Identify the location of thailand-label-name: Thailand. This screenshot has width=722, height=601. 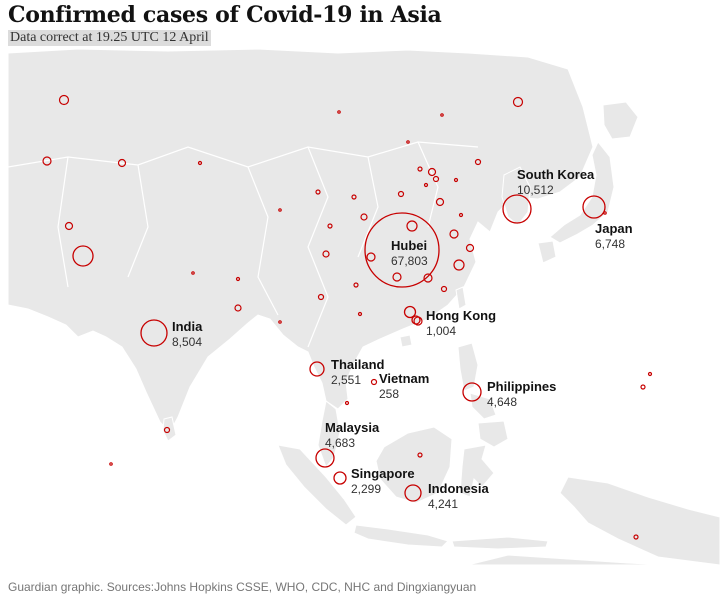
(358, 364).